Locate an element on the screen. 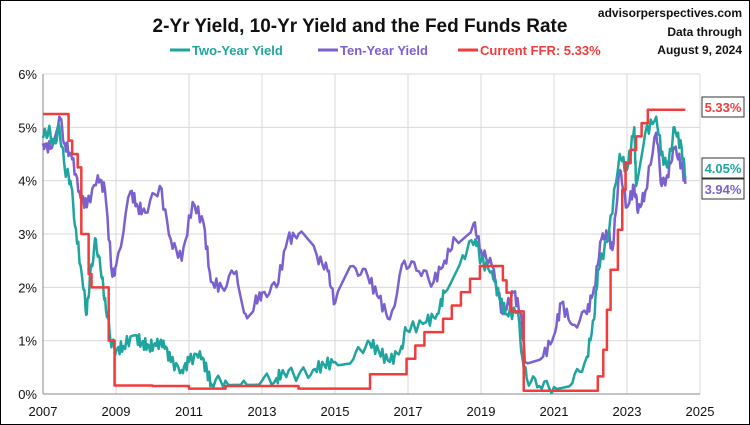 The height and width of the screenshot is (425, 750). end-label: 4.05% is located at coordinates (723, 168).